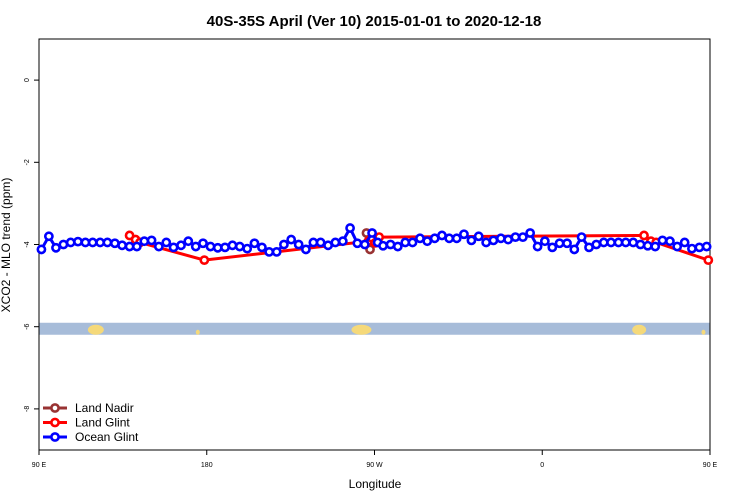 The height and width of the screenshot is (500, 750). Describe the element at coordinates (102, 423) in the screenshot. I see `legend-label: Land Glint` at that location.